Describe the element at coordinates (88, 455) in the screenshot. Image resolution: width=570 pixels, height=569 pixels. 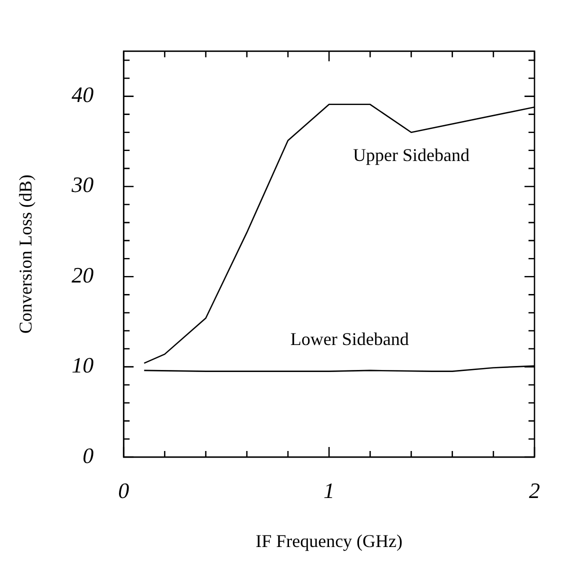
I see `y-tick-label: 0` at that location.